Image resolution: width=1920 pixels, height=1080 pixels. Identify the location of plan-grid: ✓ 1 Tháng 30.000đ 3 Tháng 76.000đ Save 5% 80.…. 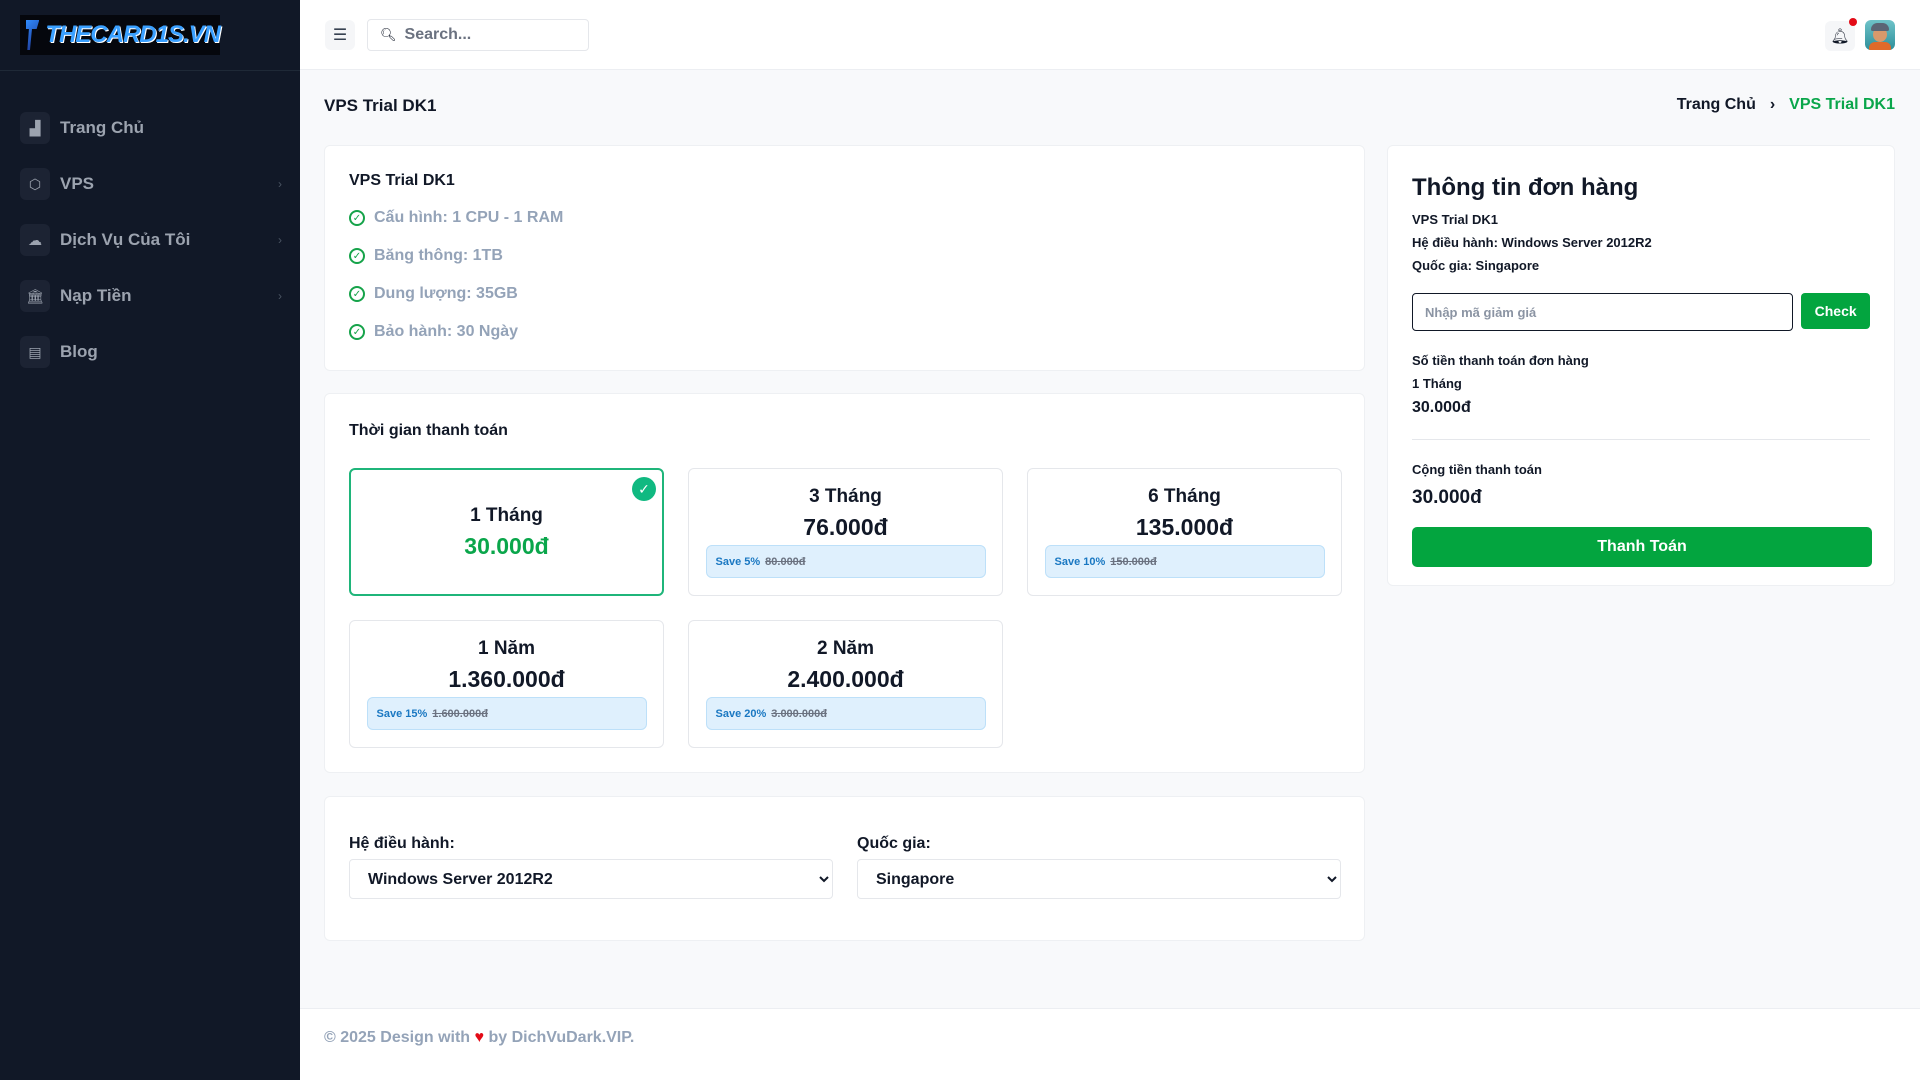
(845, 608).